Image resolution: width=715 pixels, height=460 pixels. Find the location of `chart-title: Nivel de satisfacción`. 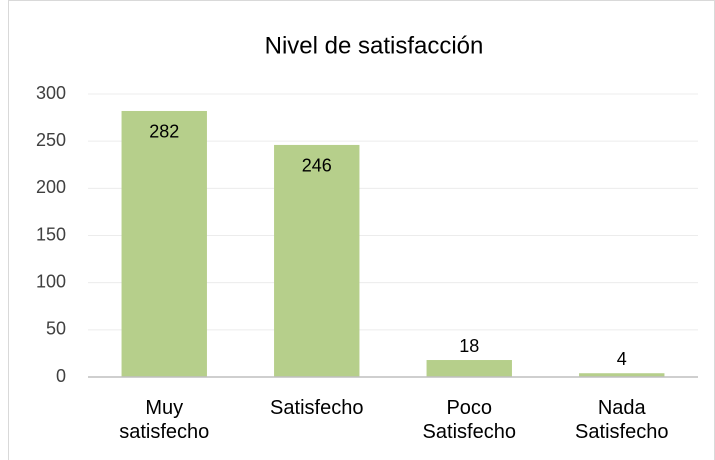

chart-title: Nivel de satisfacción is located at coordinates (374, 45).